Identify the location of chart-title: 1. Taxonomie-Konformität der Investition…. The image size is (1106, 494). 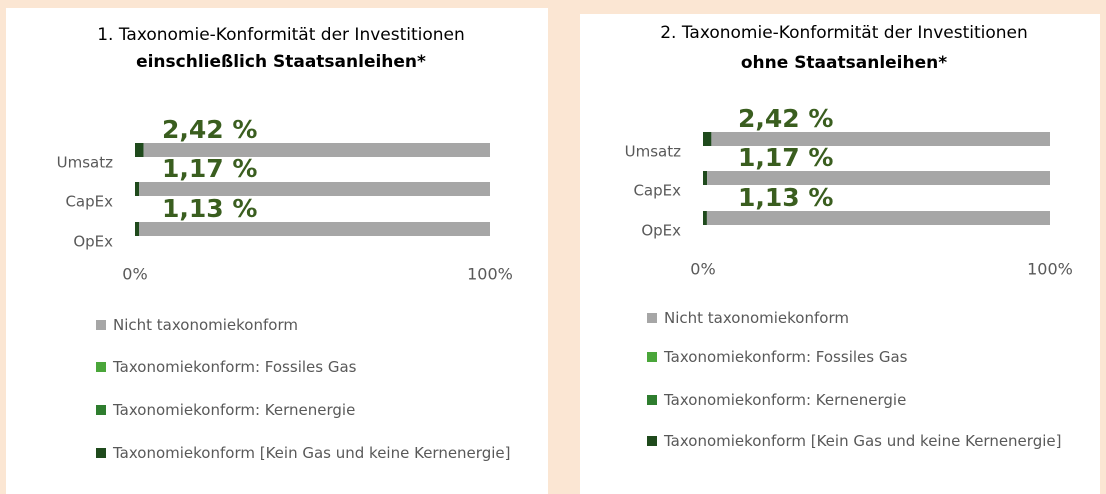
(281, 35).